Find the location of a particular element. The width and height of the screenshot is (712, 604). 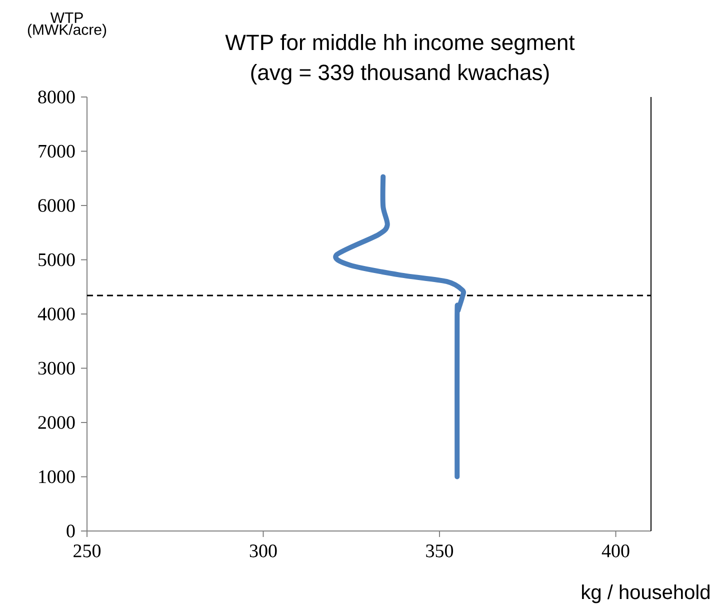

chart-subtitle: (avg = 339 thousand kwachas) is located at coordinates (400, 74).